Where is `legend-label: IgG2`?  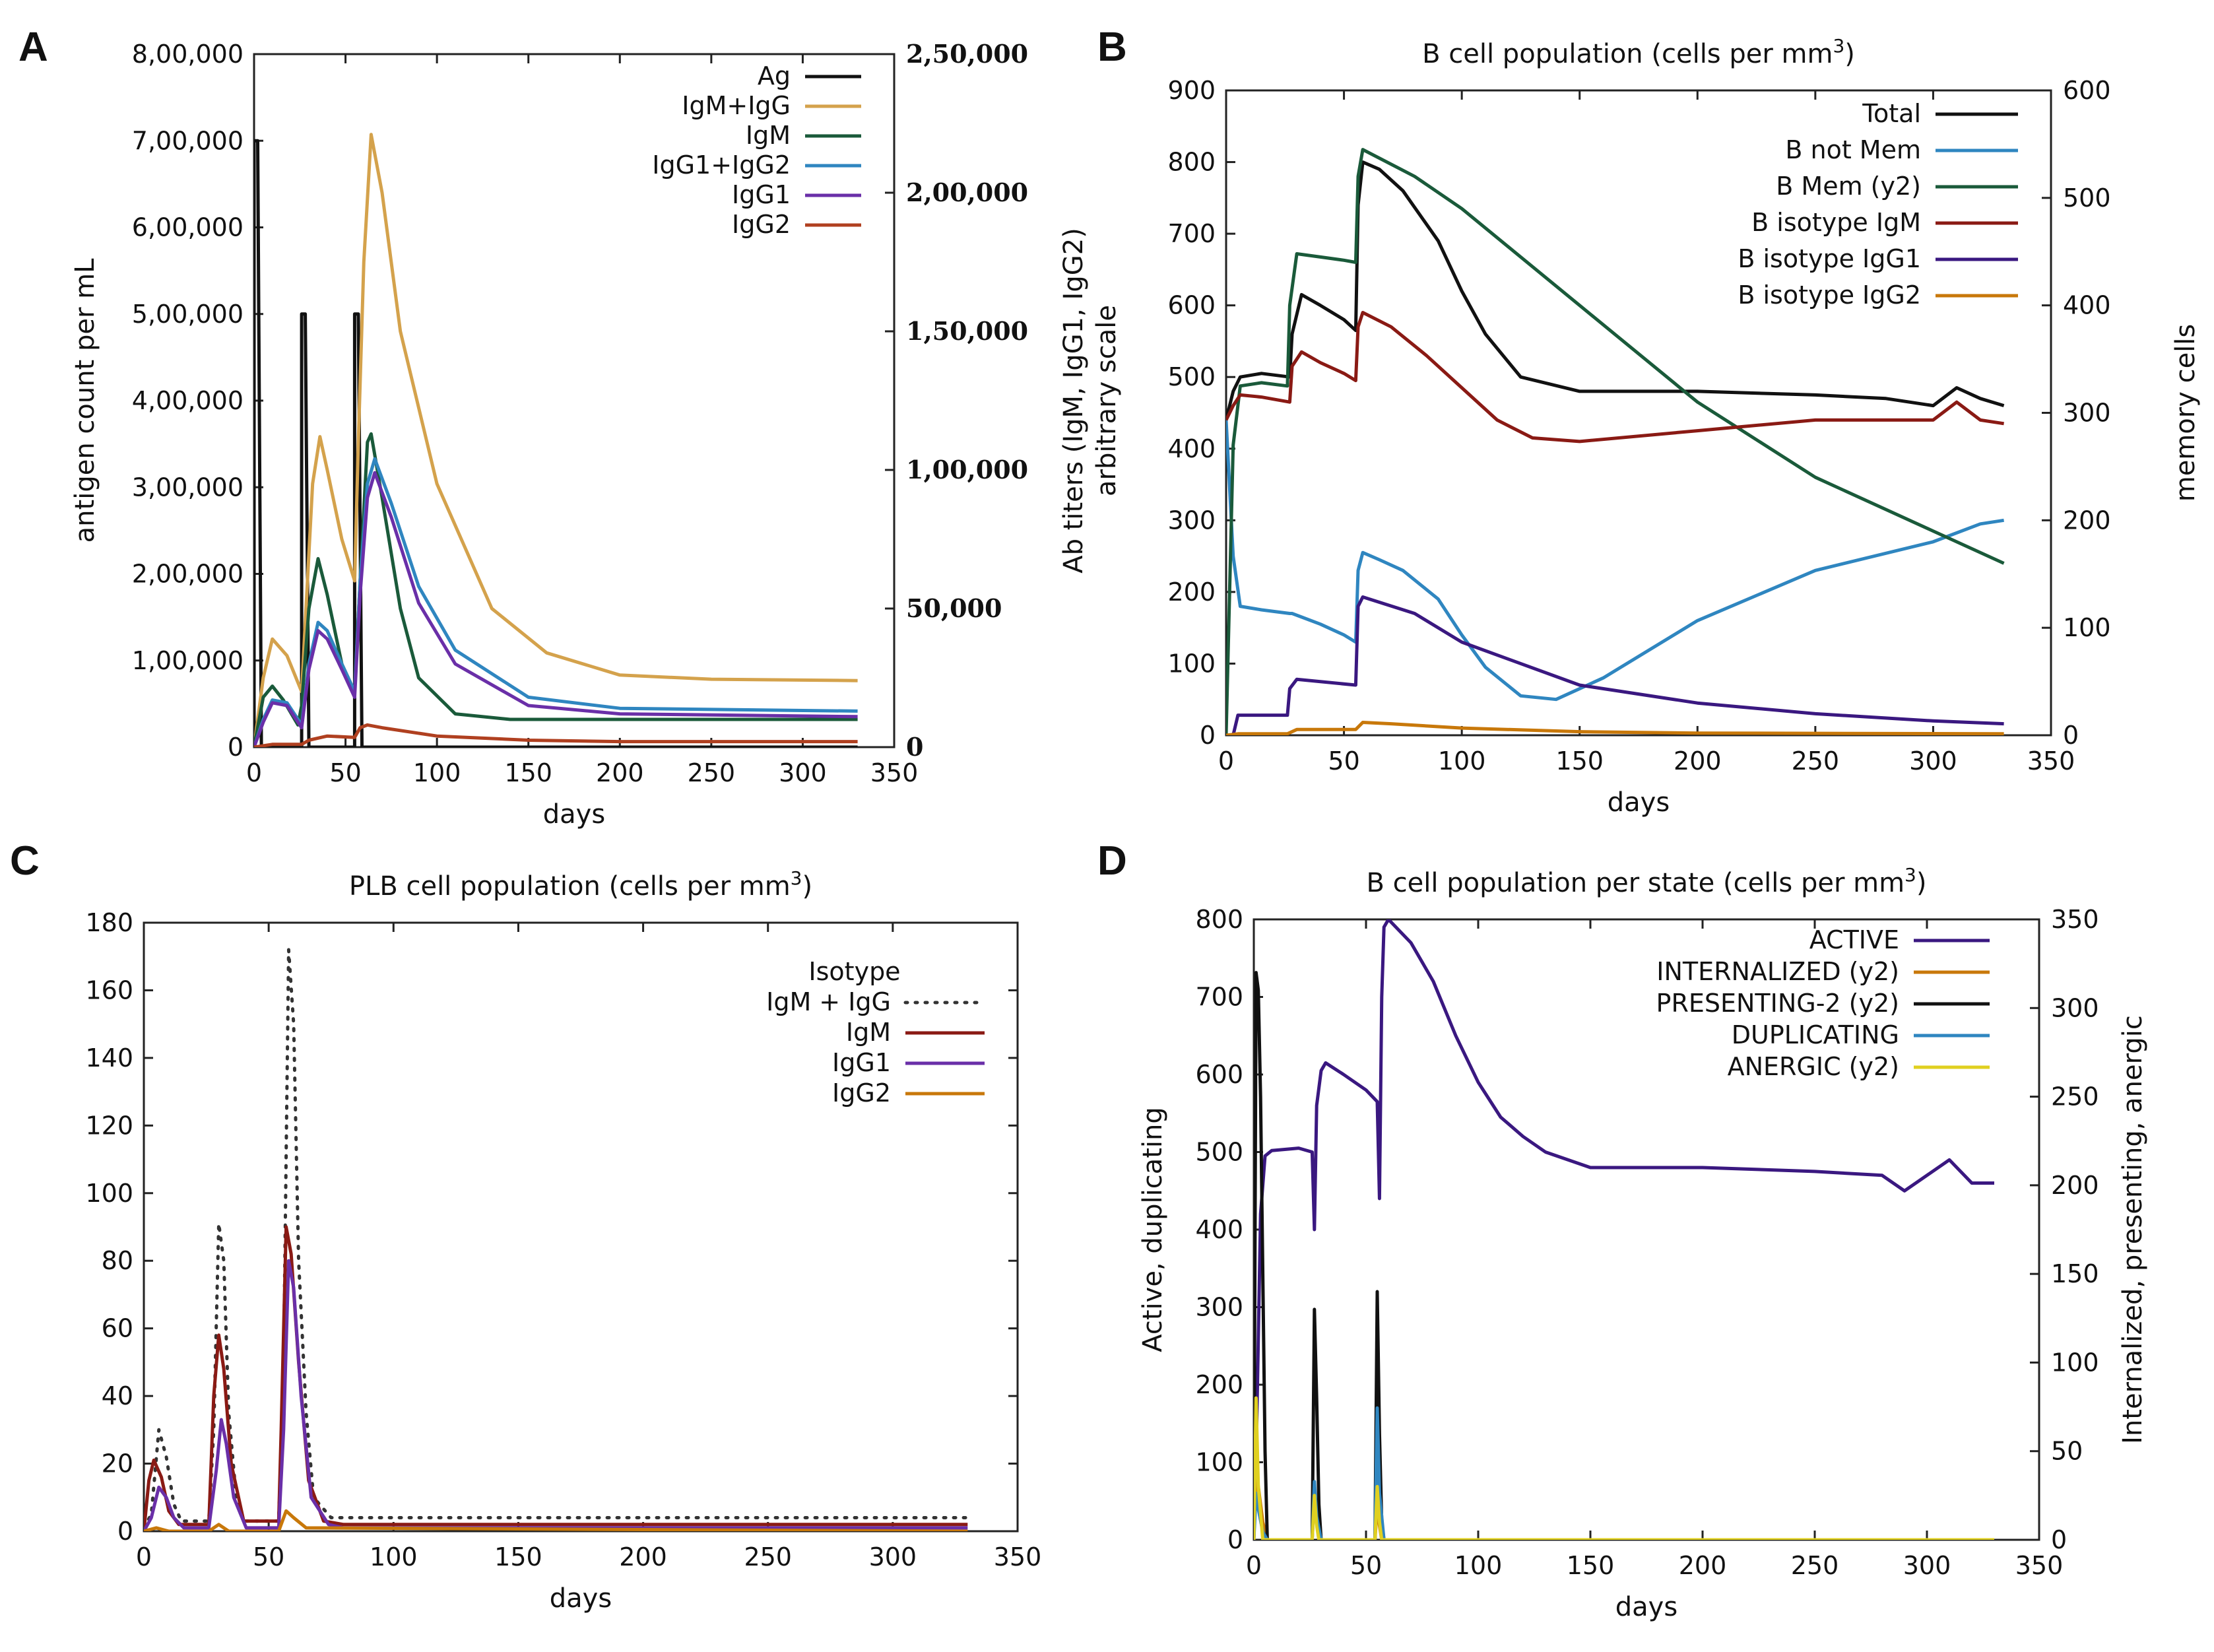
legend-label: IgG2 is located at coordinates (861, 1092).